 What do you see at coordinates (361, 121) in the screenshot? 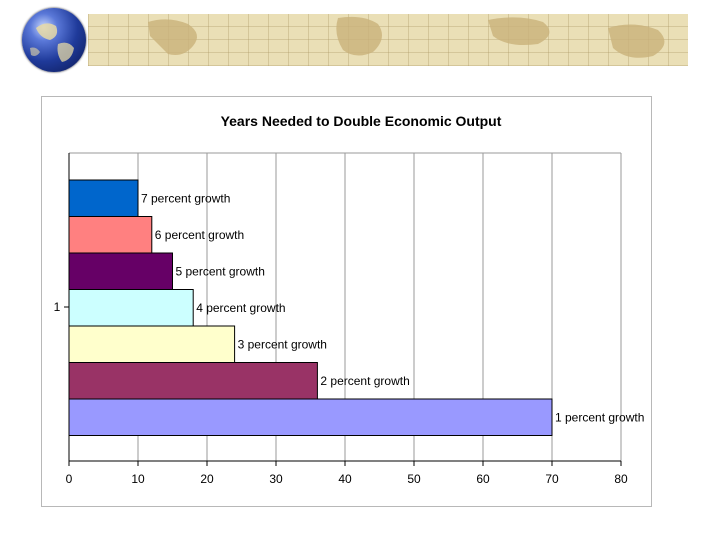
I see `chart-title: Years Needed to Double Economic Output` at bounding box center [361, 121].